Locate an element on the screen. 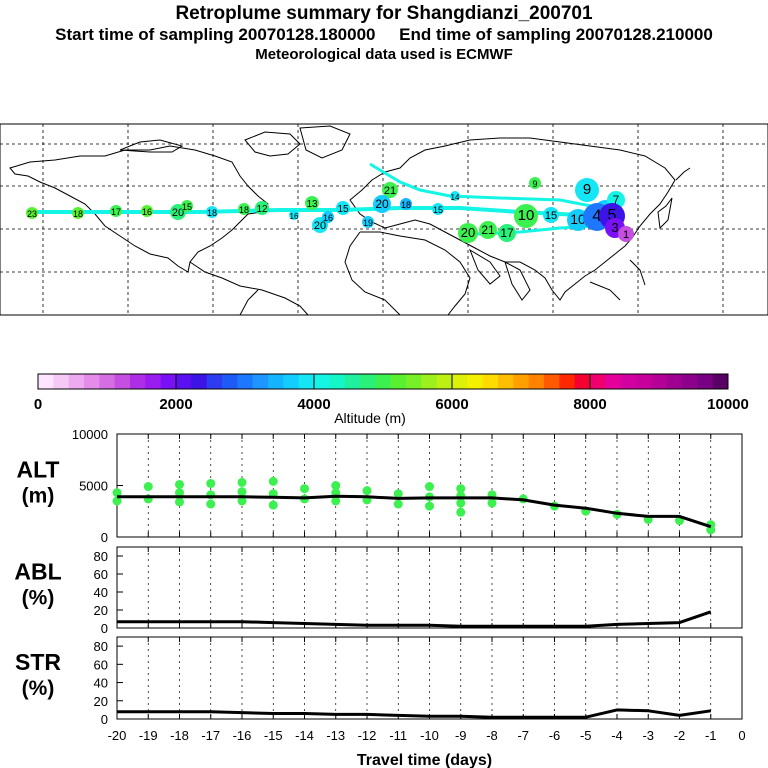 Image resolution: width=768 pixels, height=768 pixels. map-marker-label: 10 is located at coordinates (526, 215).